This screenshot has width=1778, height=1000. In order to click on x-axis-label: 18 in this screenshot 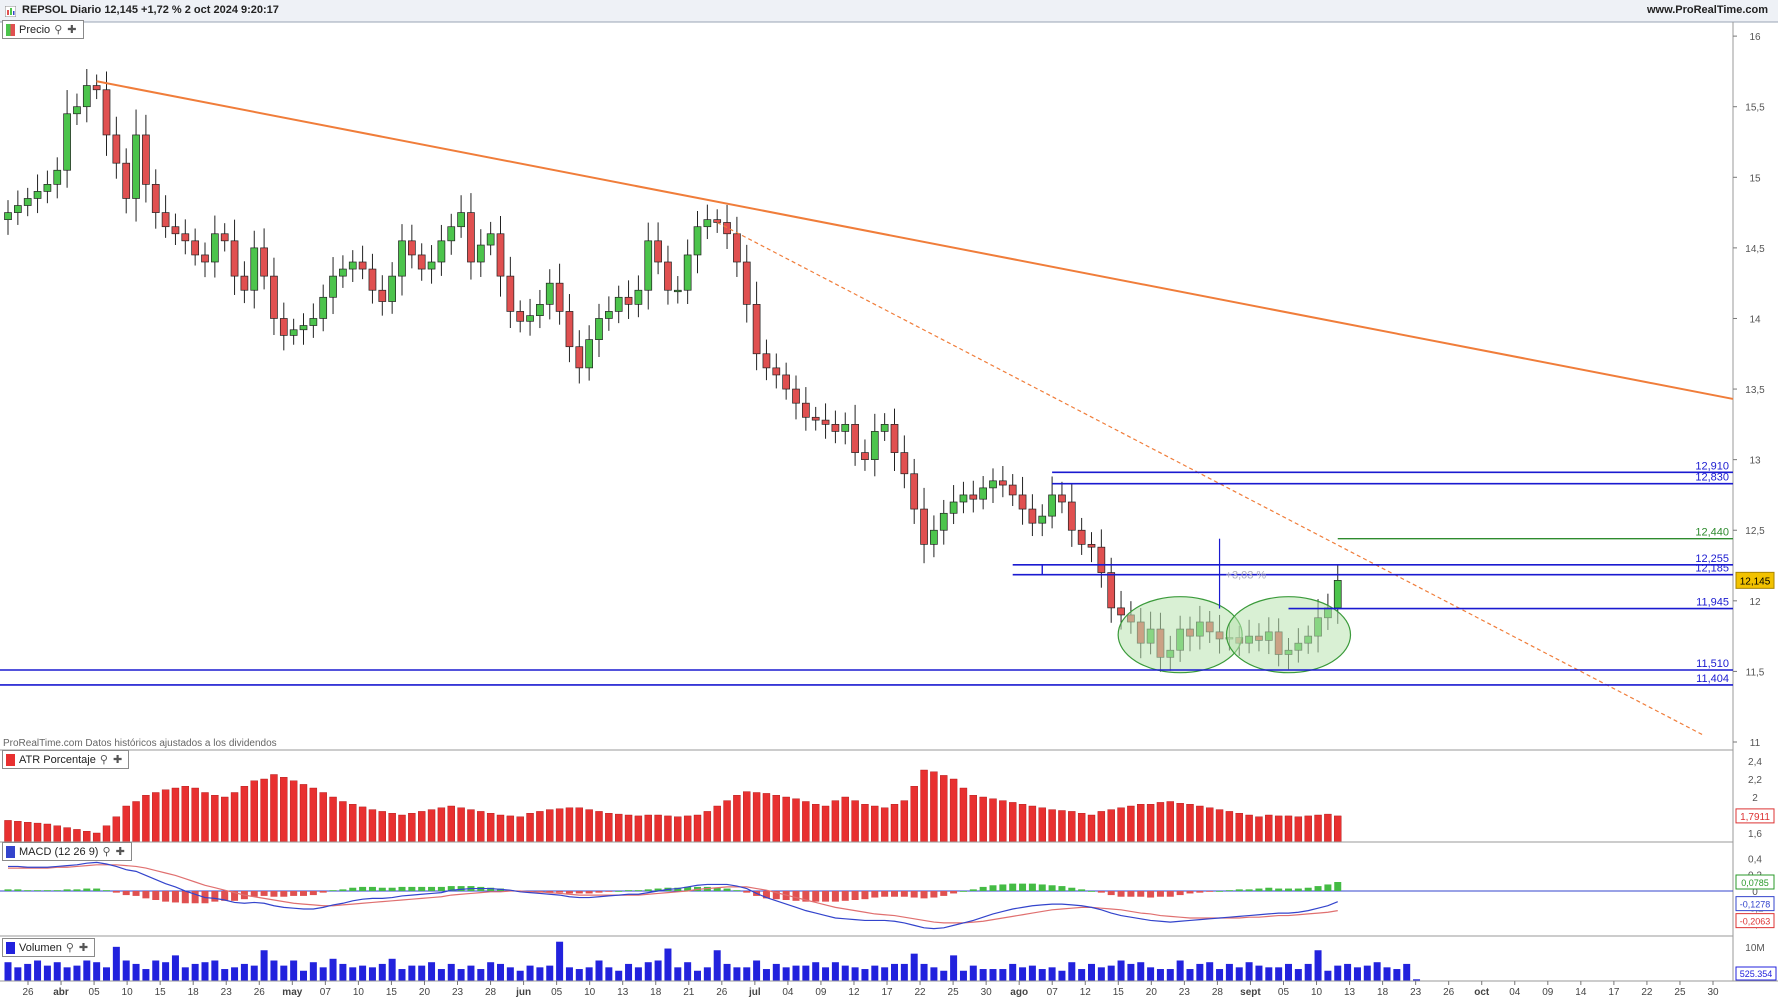, I will do `click(1383, 992)`.